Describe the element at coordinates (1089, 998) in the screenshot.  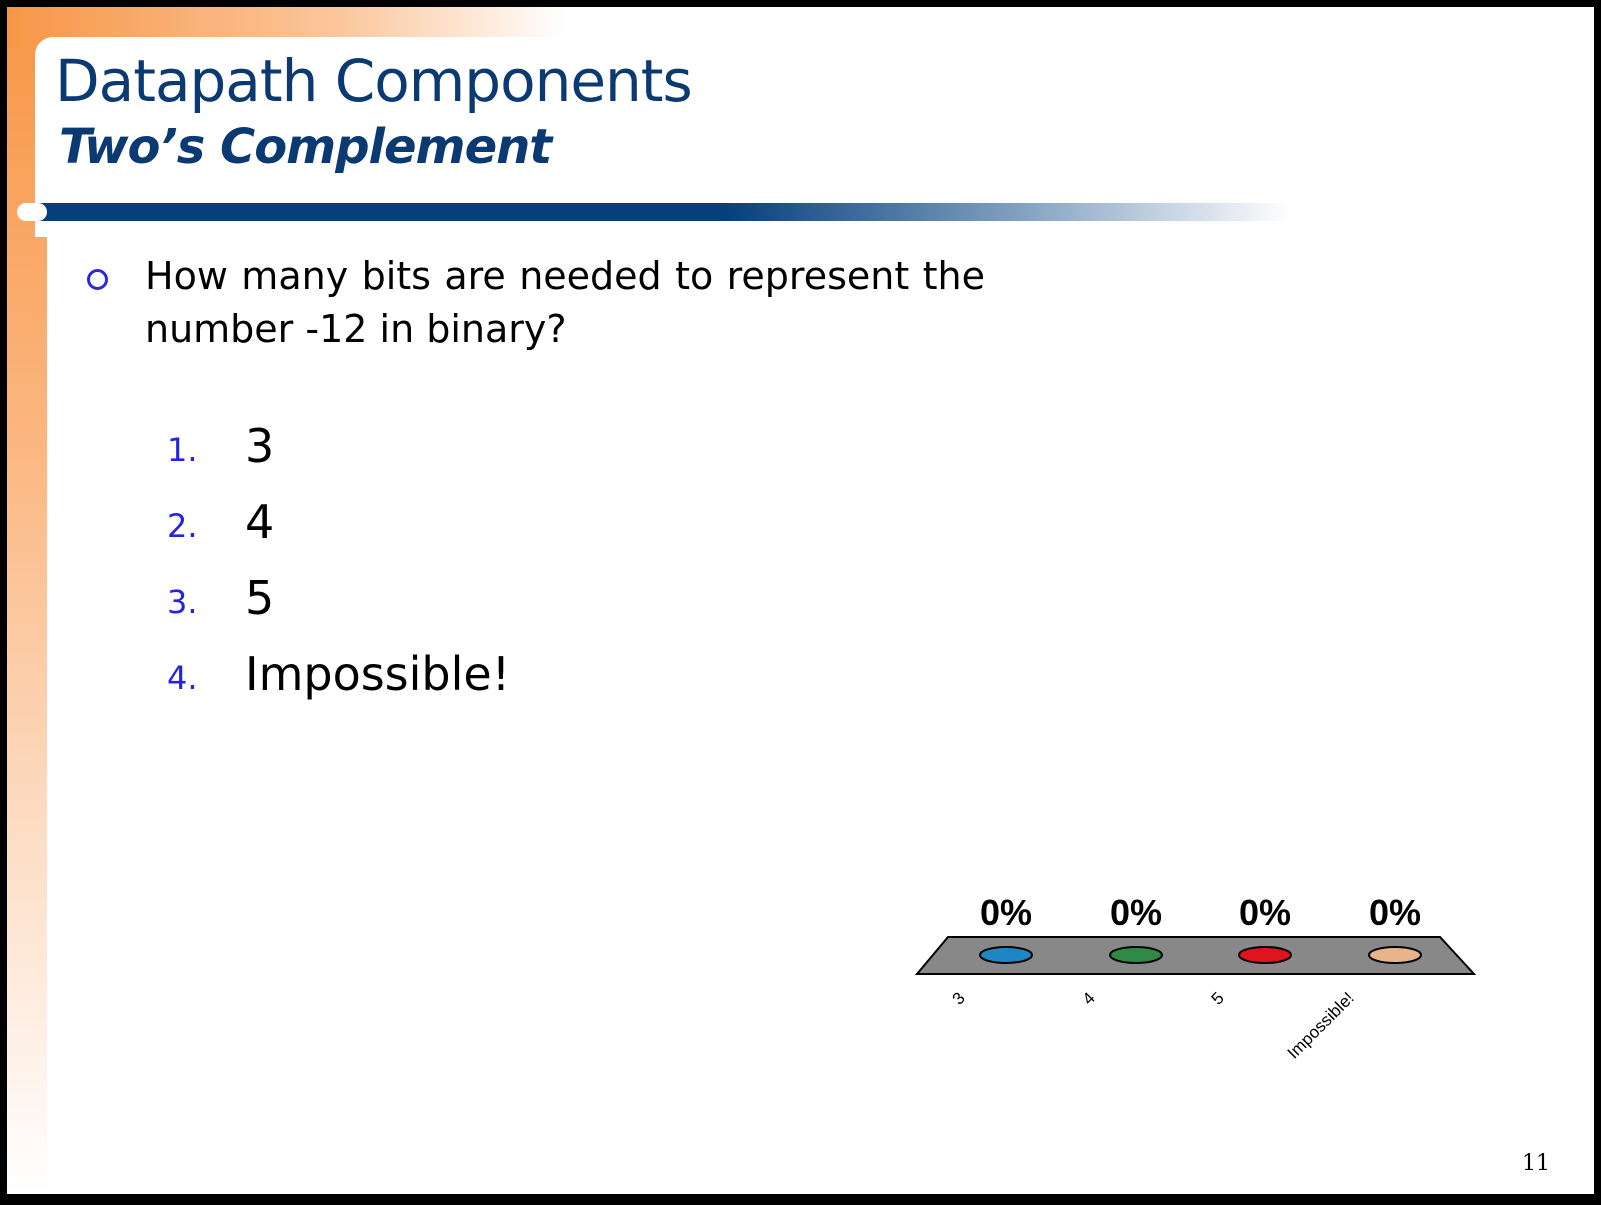
I see `chart-category-label: 4` at that location.